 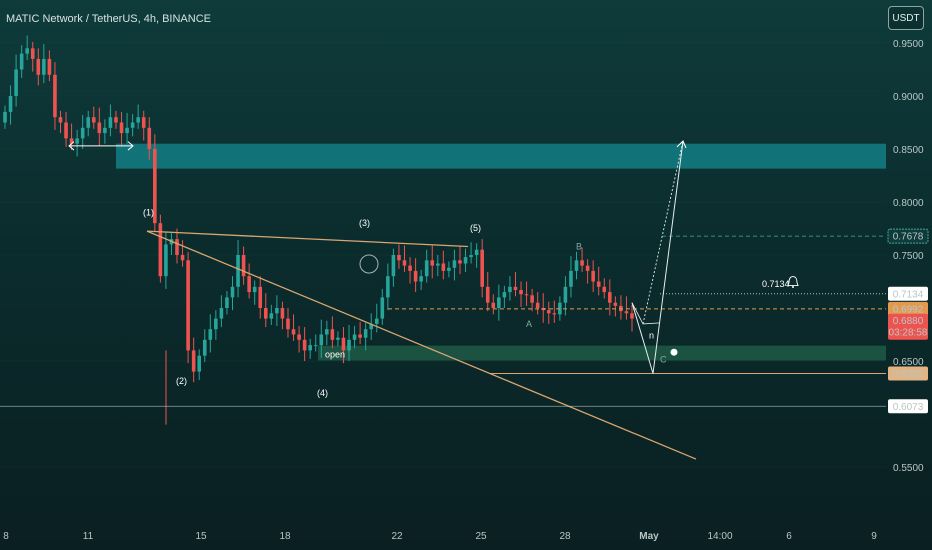 What do you see at coordinates (130, 146) in the screenshot?
I see `range-arrow-right` at bounding box center [130, 146].